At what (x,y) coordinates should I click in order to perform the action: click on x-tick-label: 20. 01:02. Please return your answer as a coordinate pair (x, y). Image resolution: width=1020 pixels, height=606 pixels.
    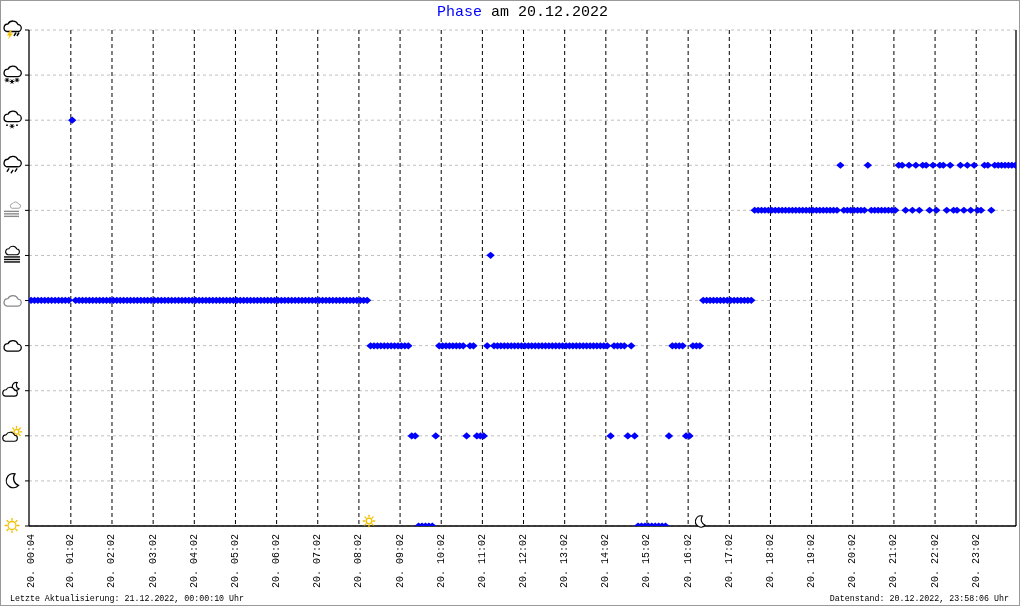
    Looking at the image, I should click on (71, 561).